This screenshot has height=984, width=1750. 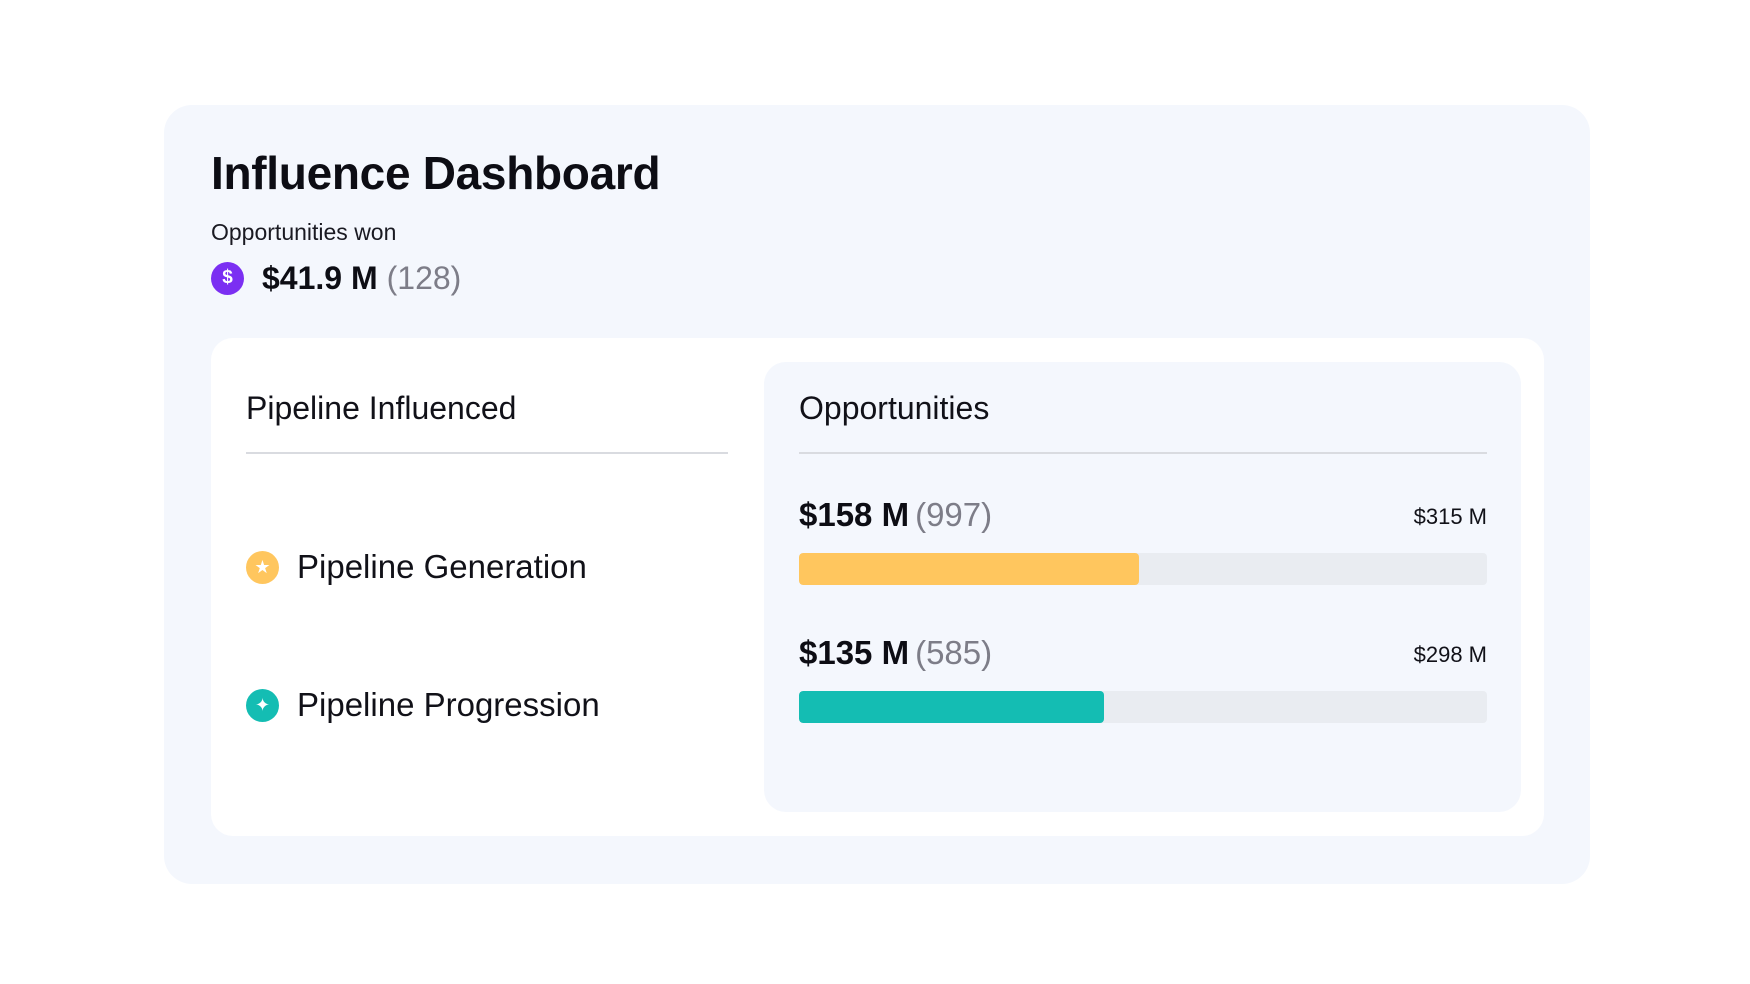 I want to click on opportunities-won-value: $41.9 M, so click(x=320, y=277).